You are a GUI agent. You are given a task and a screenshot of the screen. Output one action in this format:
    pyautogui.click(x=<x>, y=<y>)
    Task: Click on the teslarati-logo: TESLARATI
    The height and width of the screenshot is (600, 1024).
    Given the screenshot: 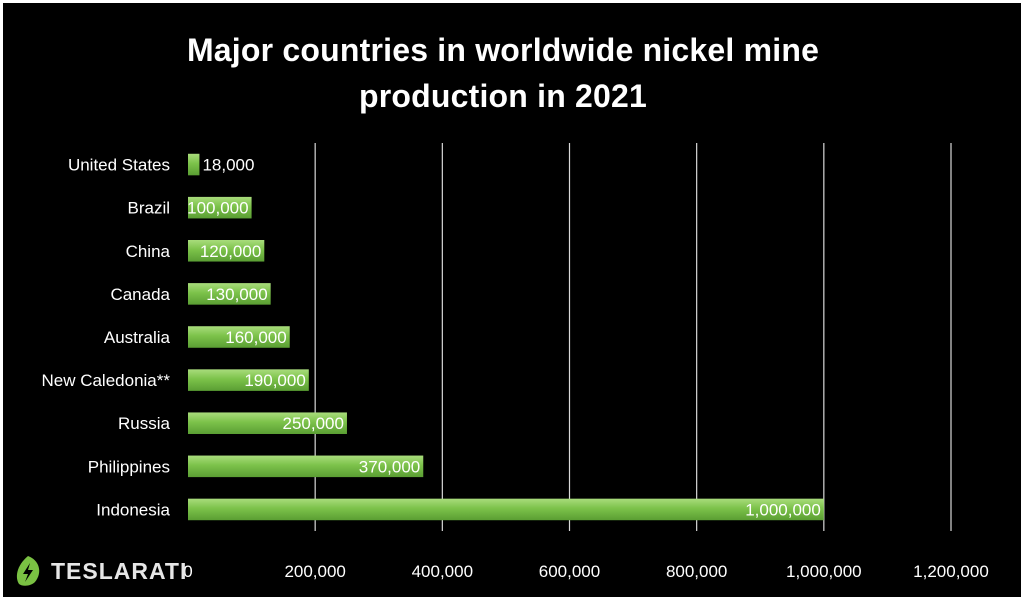 What is the action you would take?
    pyautogui.click(x=100, y=571)
    